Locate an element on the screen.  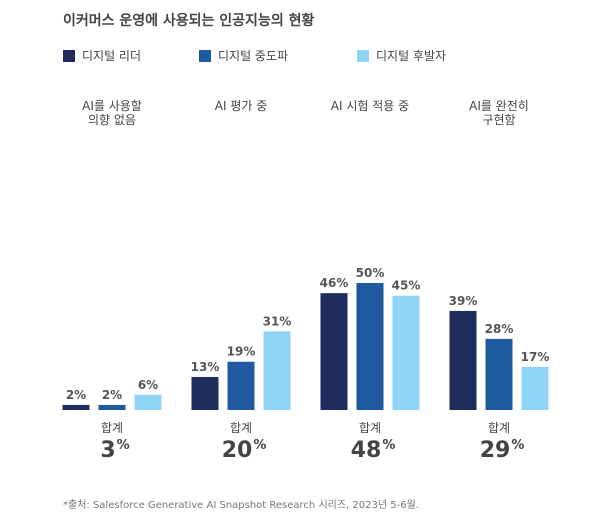
total-value: 29 is located at coordinates (495, 450).